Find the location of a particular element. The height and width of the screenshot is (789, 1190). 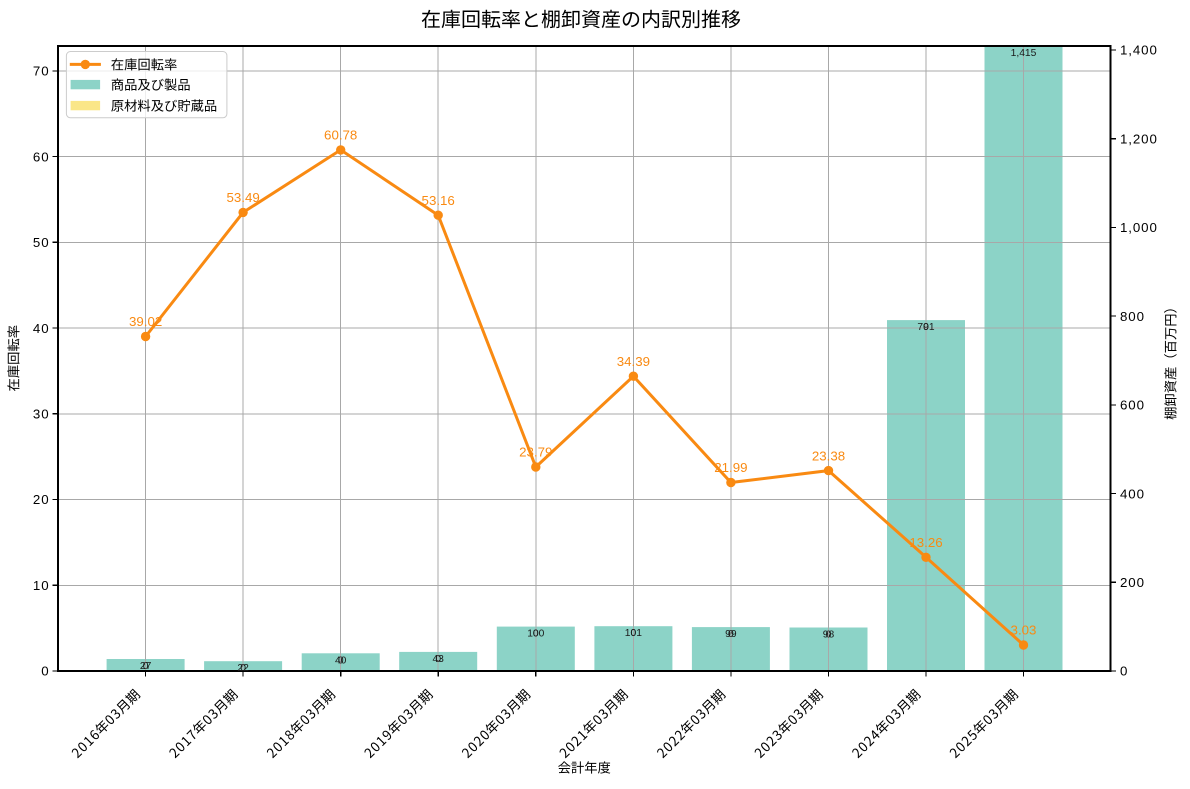

svg-text: 43 is located at coordinates (438, 659).